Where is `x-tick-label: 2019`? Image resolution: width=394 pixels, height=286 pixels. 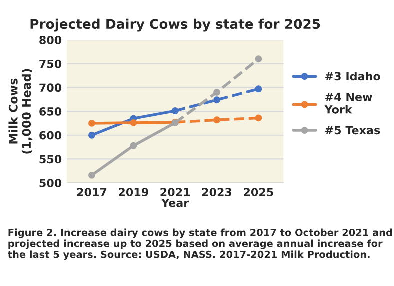
x-tick-label: 2019 is located at coordinates (133, 192).